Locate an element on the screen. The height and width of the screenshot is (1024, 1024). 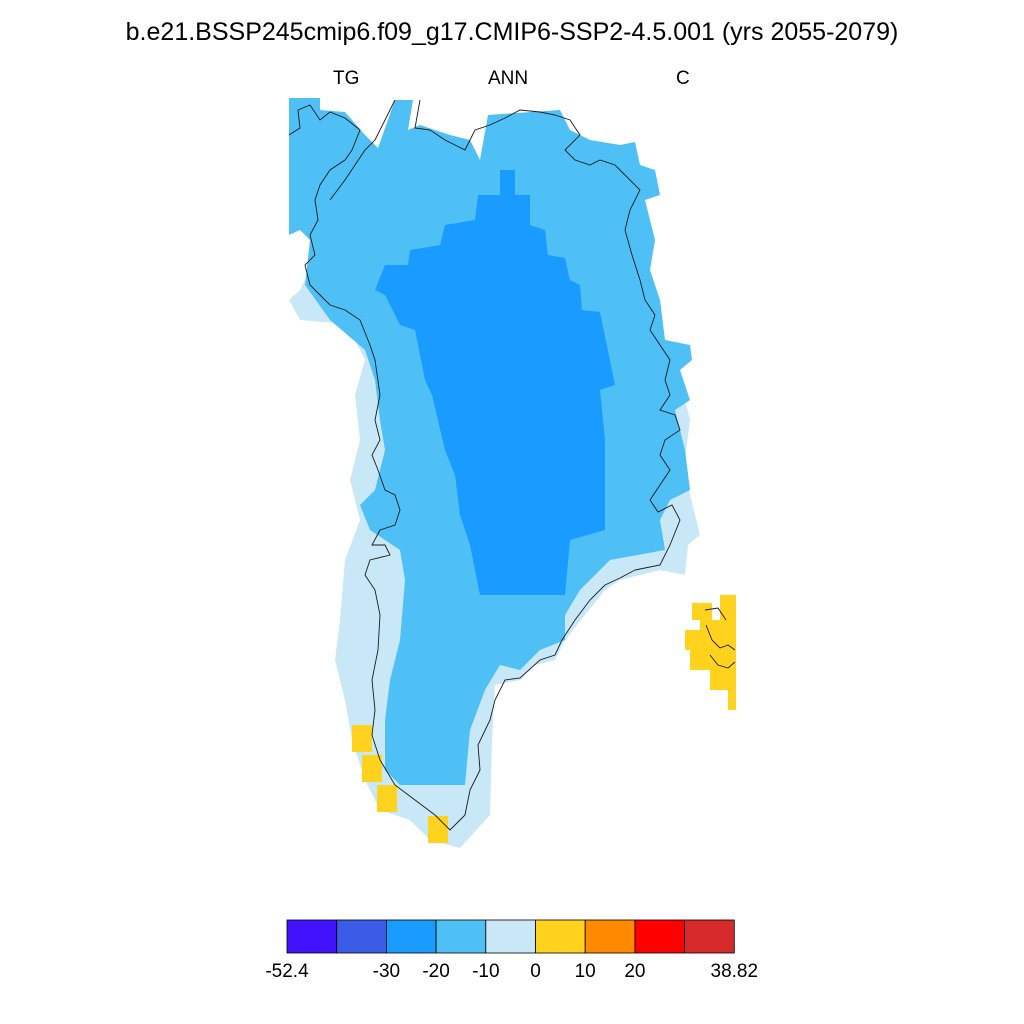
interior-band is located at coordinates (495, 382).